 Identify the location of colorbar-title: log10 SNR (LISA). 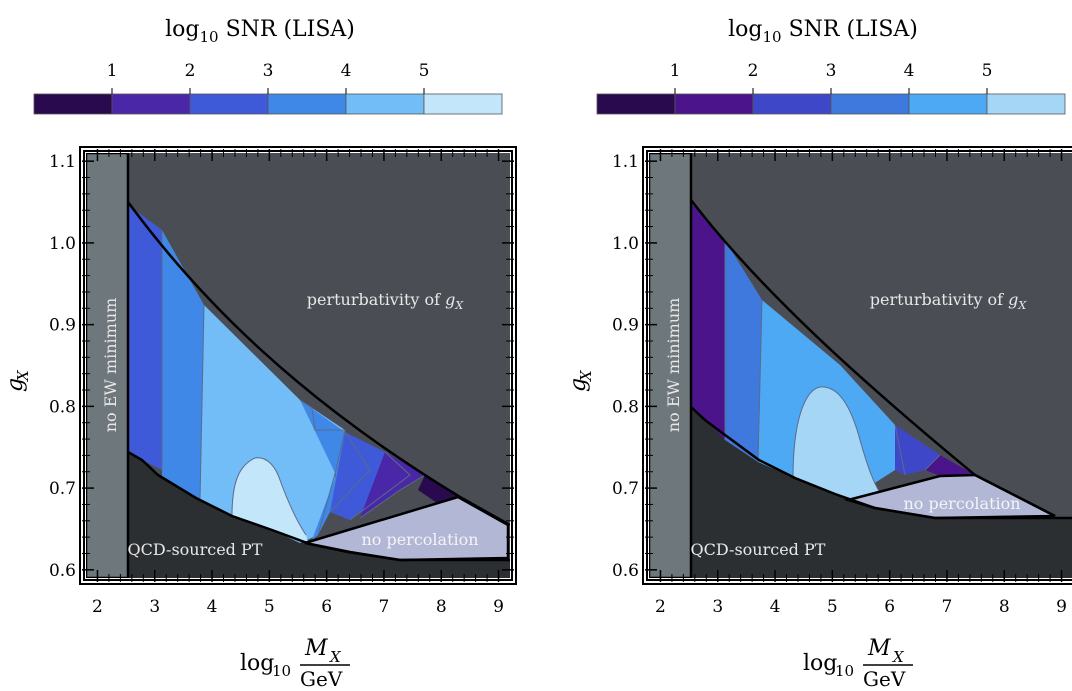
(260, 31).